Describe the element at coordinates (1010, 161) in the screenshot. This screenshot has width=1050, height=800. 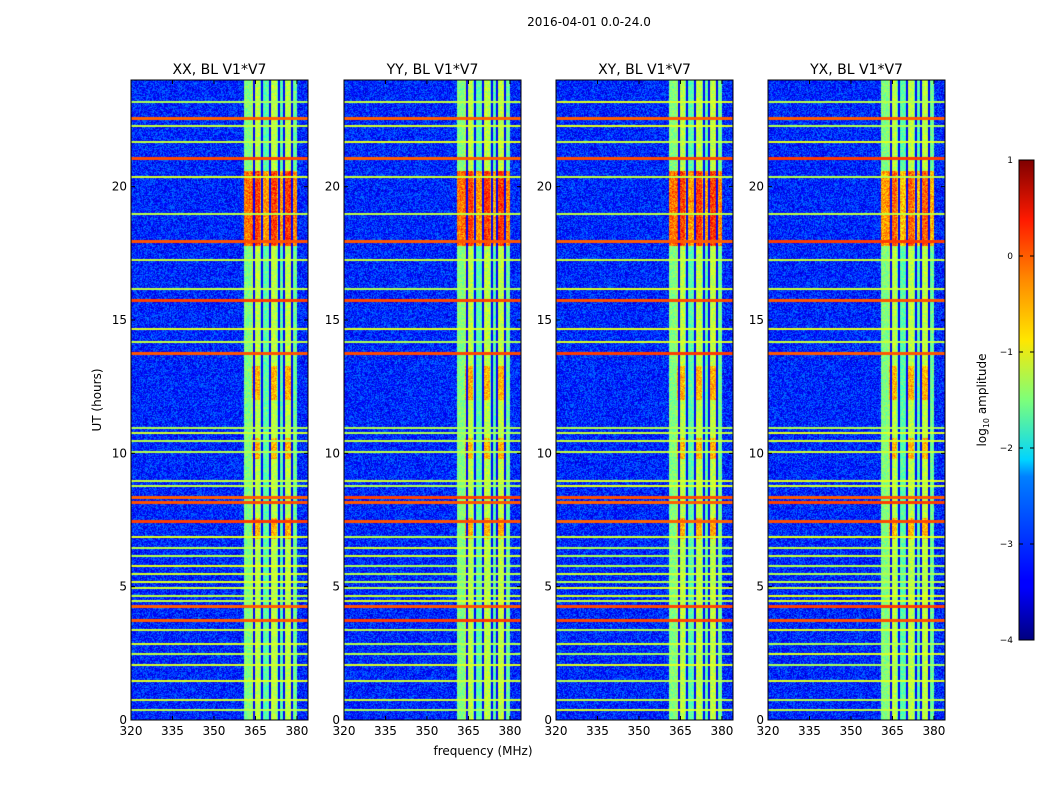
I see `colorbar-tick-label: 1` at that location.